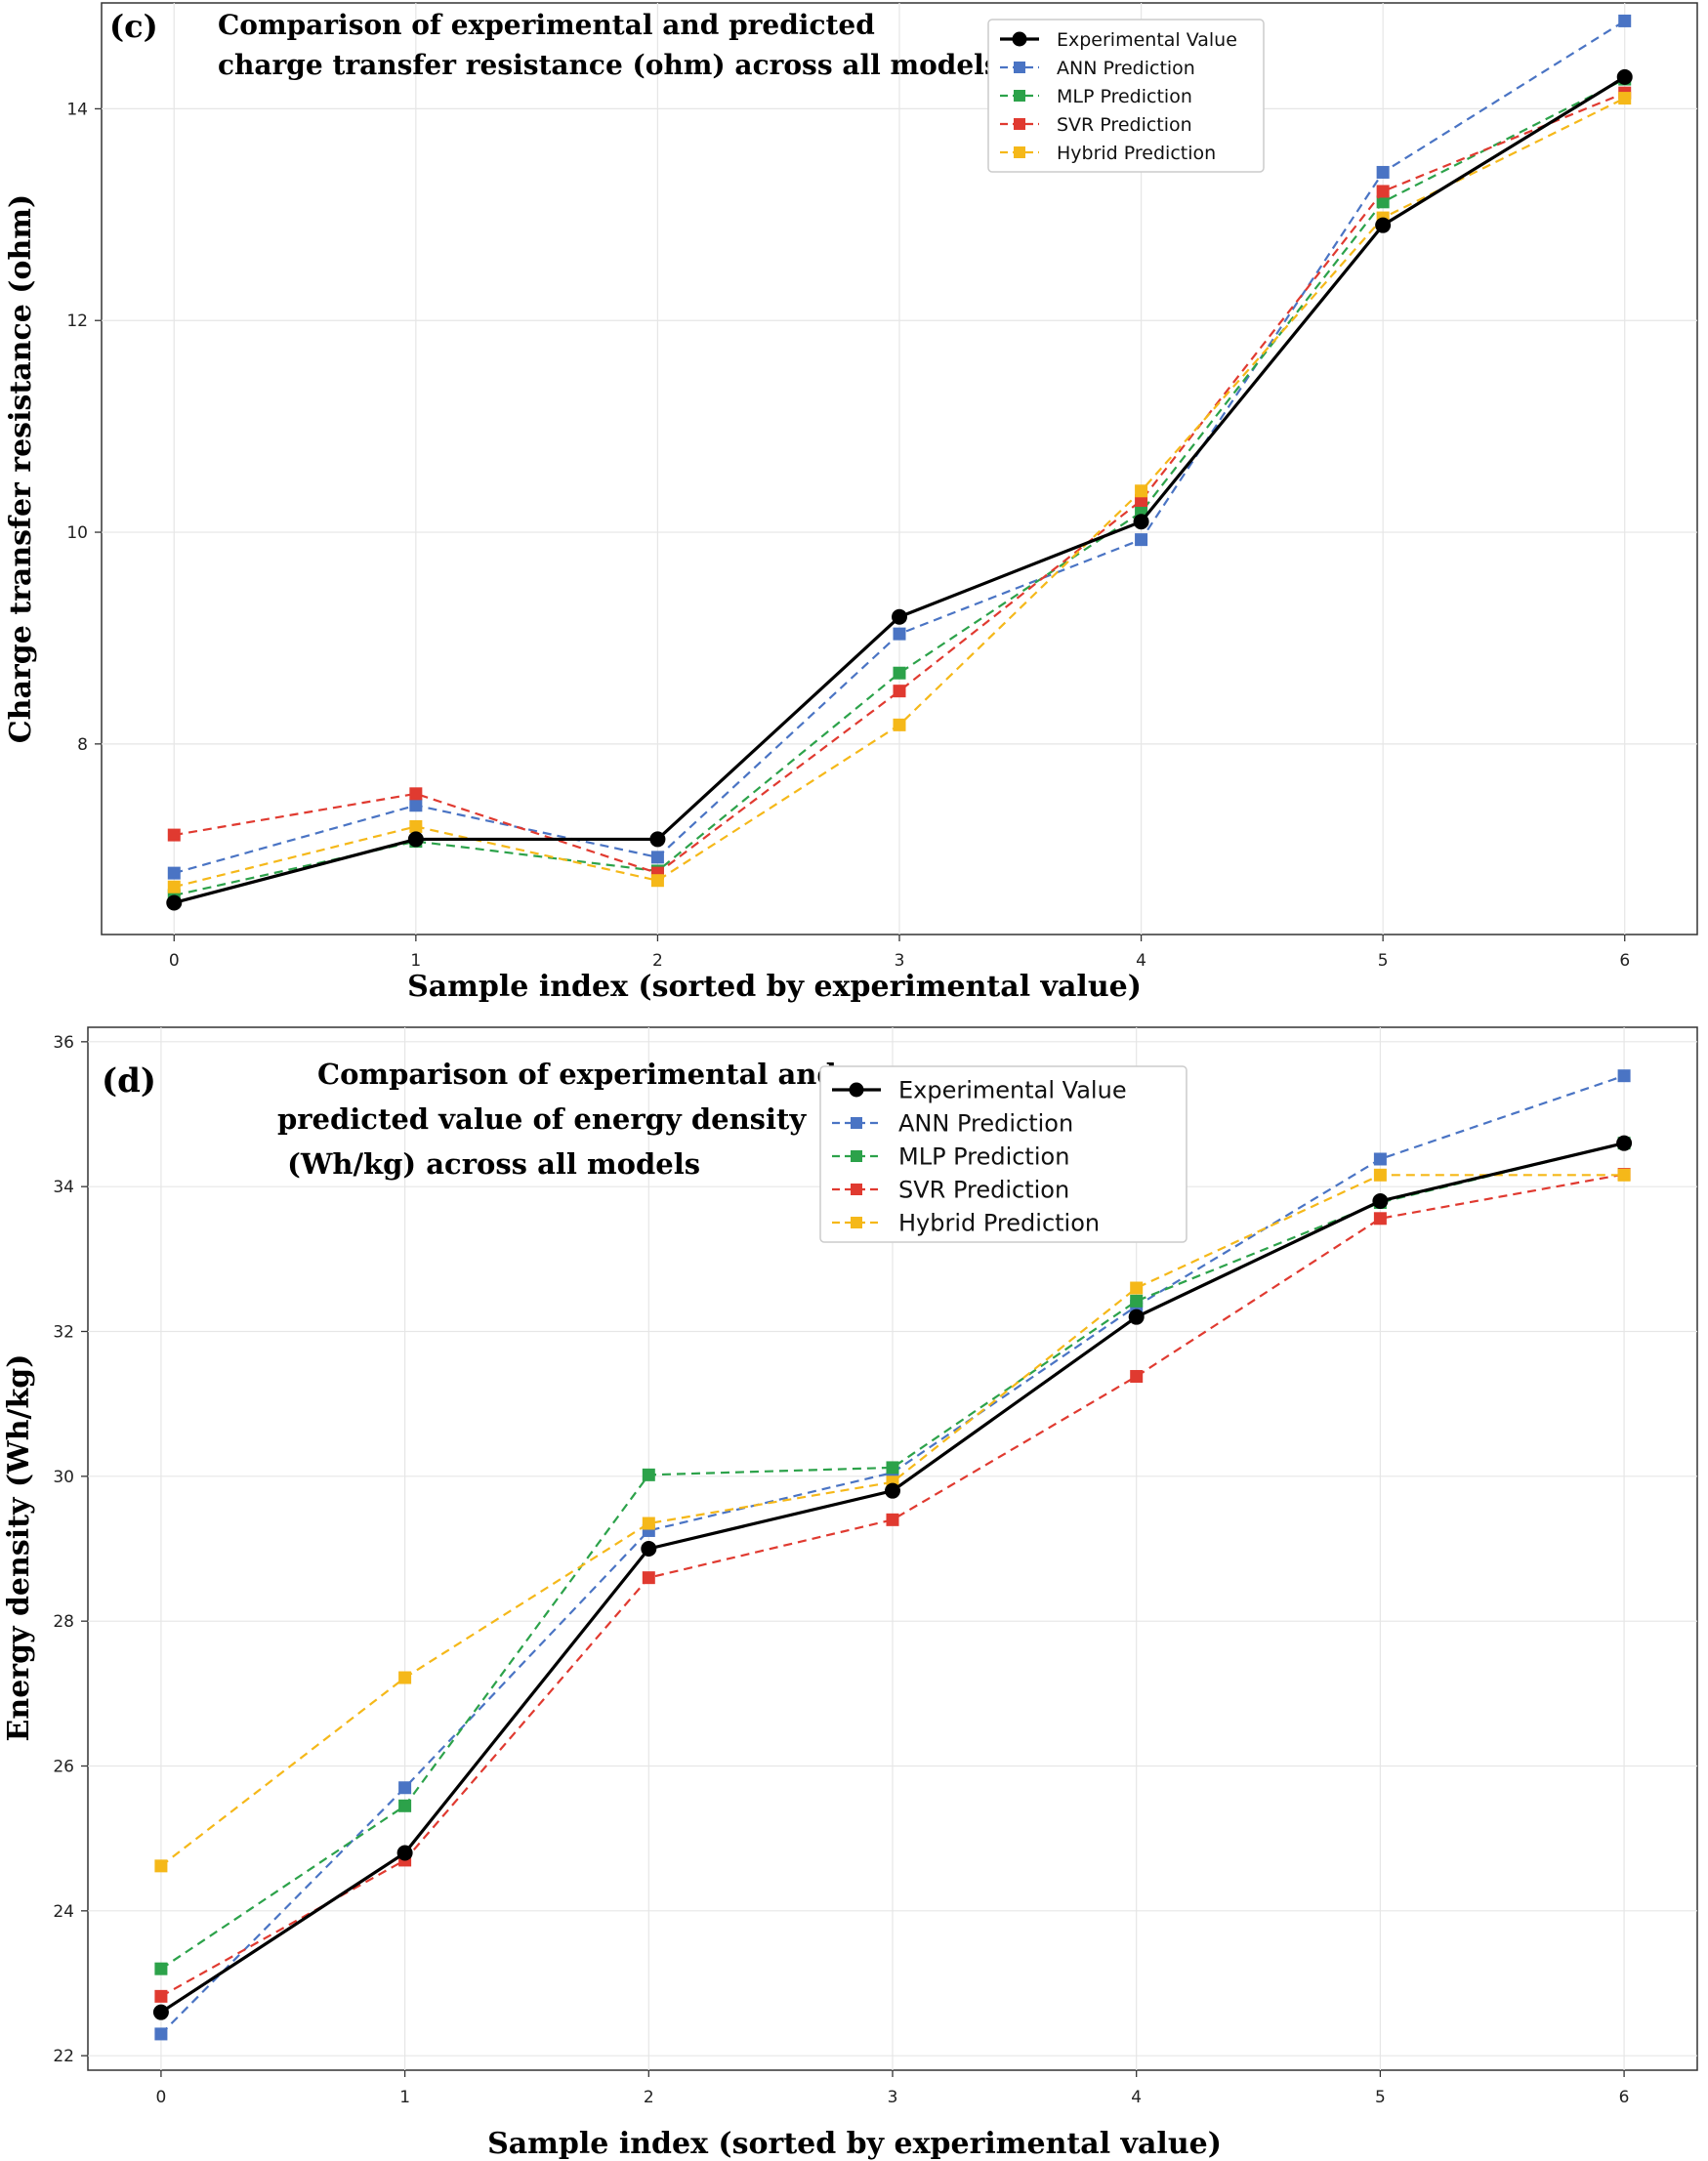 This screenshot has width=1708, height=2161. I want to click on y-tick-label: 22, so click(63, 2056).